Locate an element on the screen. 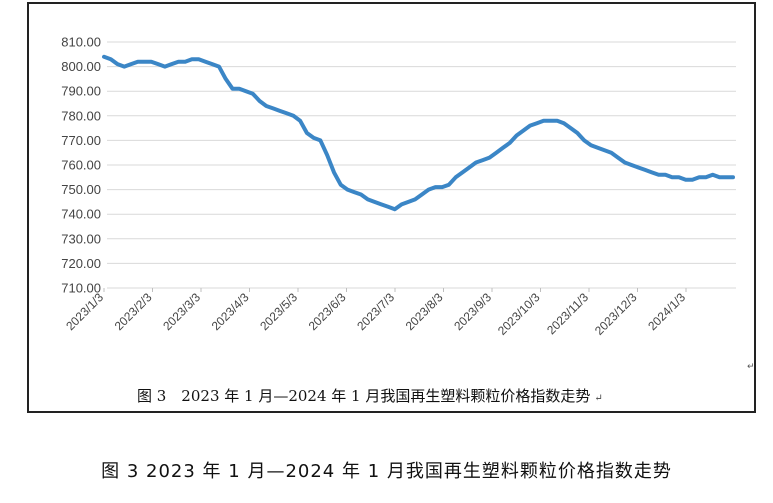 This screenshot has height=503, width=773. x-tick-label: 2024/1/3 is located at coordinates (666, 311).